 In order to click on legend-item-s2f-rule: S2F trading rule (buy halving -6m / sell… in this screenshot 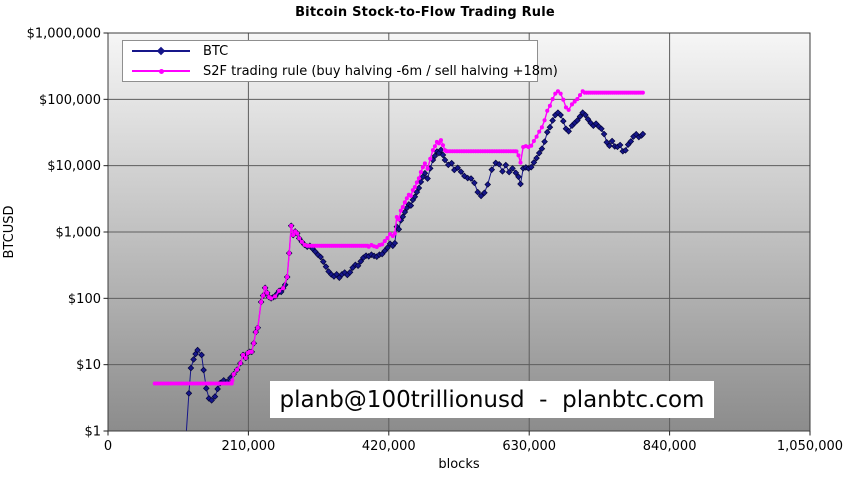, I will do `click(345, 71)`.